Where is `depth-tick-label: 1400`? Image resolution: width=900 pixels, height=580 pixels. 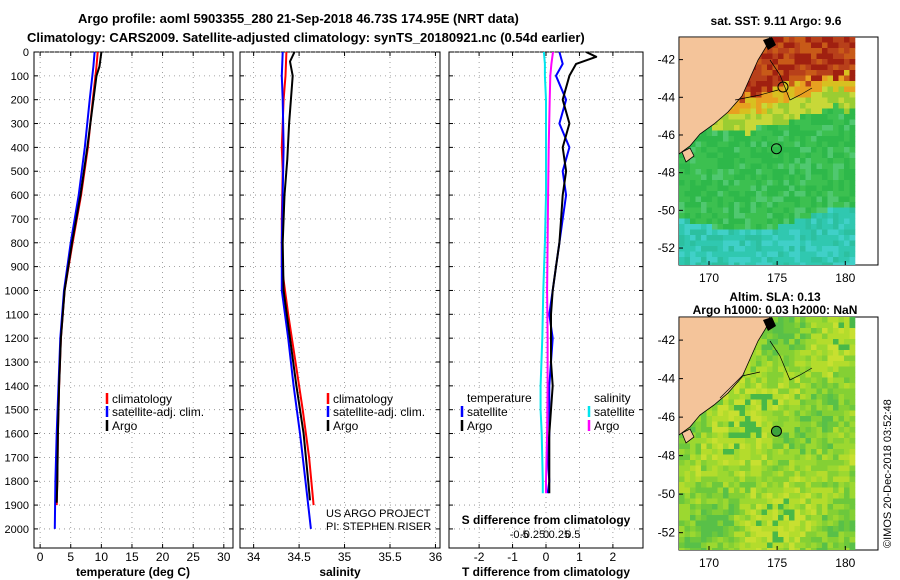 depth-tick-label: 1400 is located at coordinates (17, 387).